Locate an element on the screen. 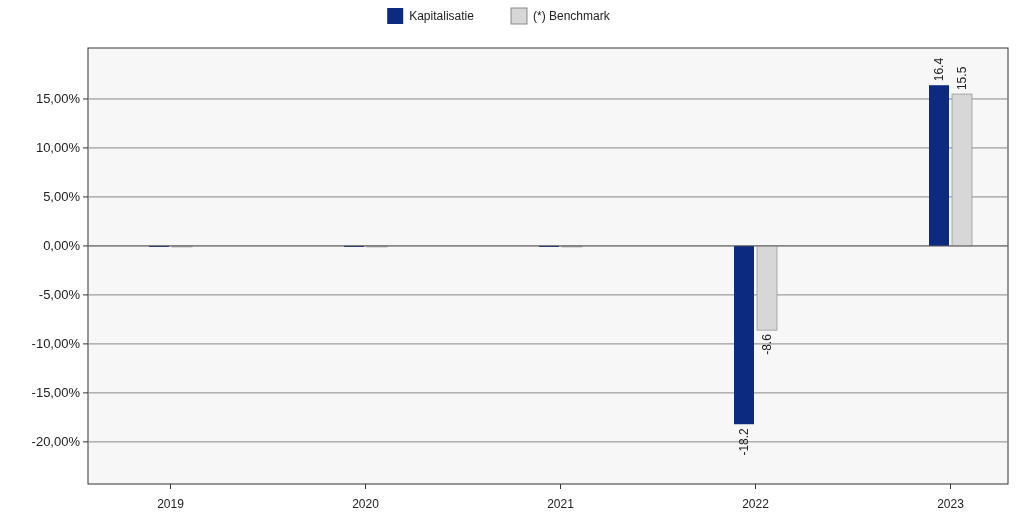 The width and height of the screenshot is (1022, 517). data-label: 16.4 is located at coordinates (939, 69).